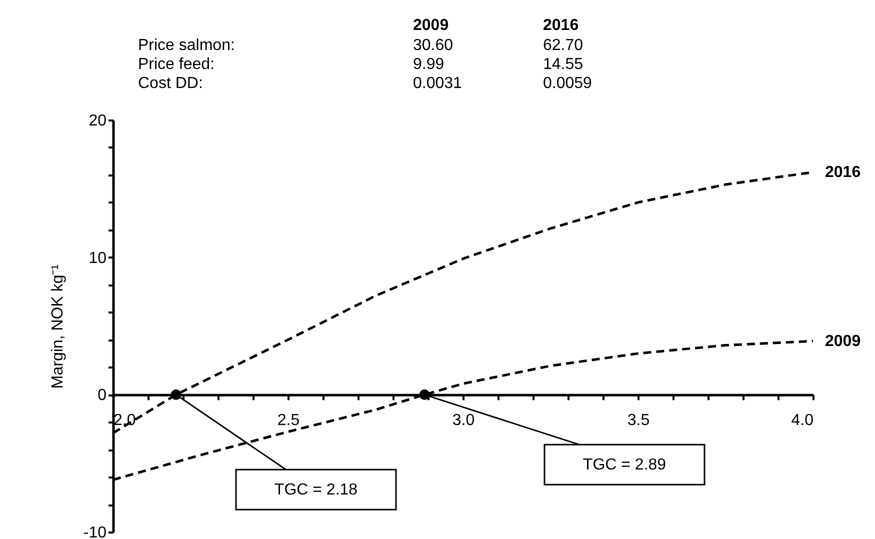  What do you see at coordinates (102, 395) in the screenshot?
I see `y-tick-label: 0` at bounding box center [102, 395].